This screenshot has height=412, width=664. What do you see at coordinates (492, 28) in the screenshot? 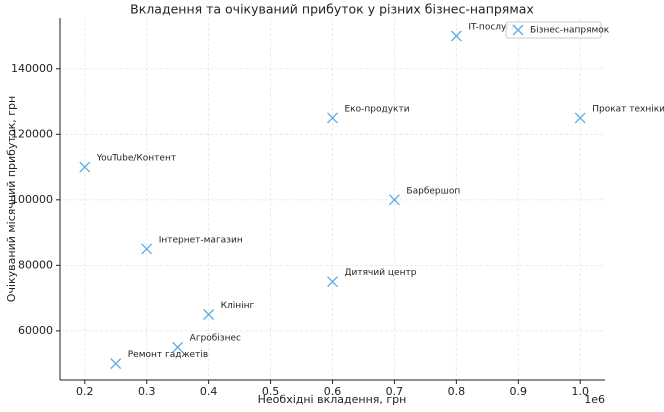
I see `point-label: IT-послуги` at bounding box center [492, 28].